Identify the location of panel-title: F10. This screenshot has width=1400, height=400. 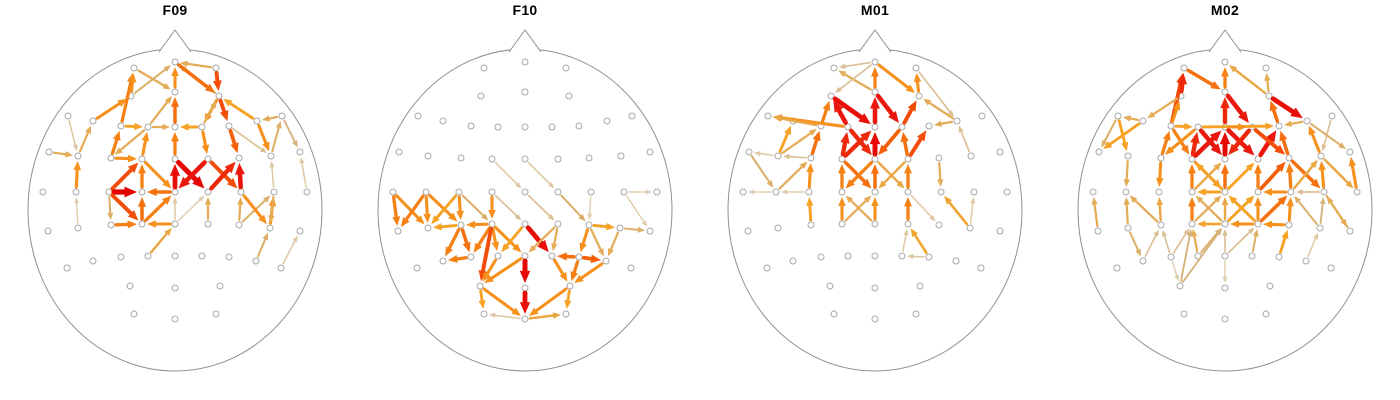
(525, 10).